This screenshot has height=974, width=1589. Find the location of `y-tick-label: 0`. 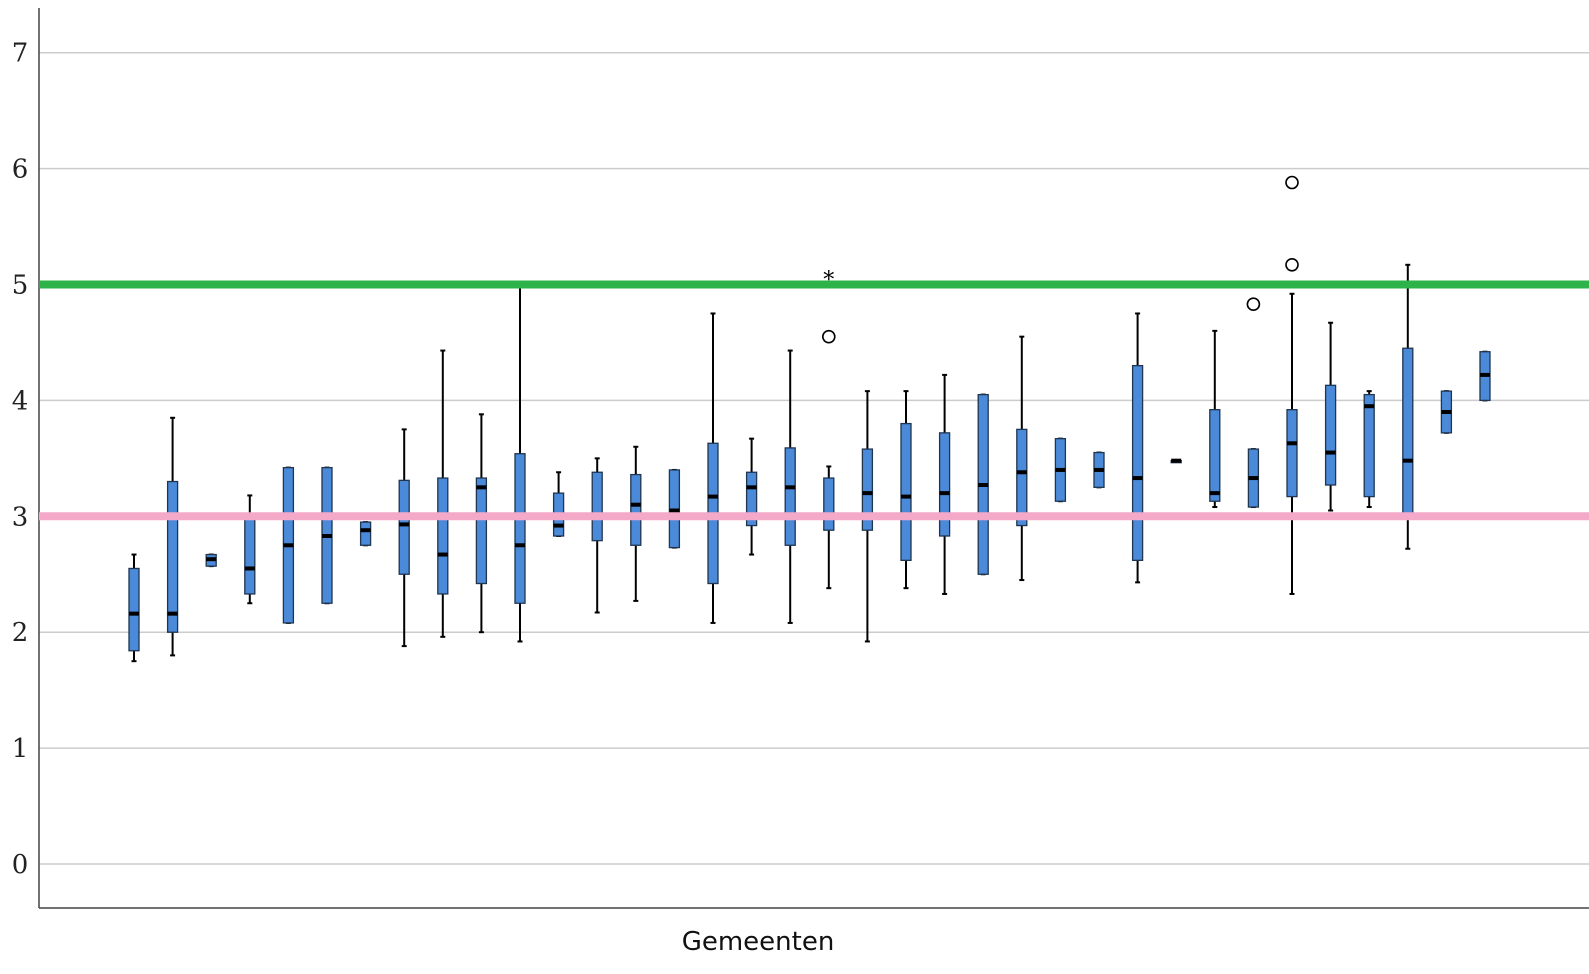

y-tick-label: 0 is located at coordinates (20, 865).